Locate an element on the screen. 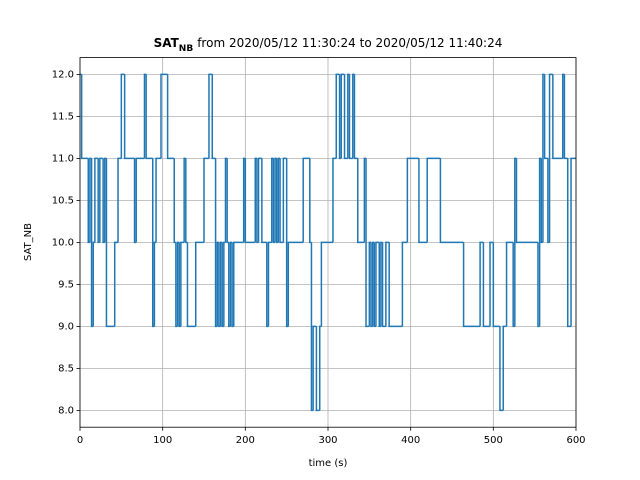 The image size is (640, 480). y-tick-label: 9.0 is located at coordinates (66, 326).